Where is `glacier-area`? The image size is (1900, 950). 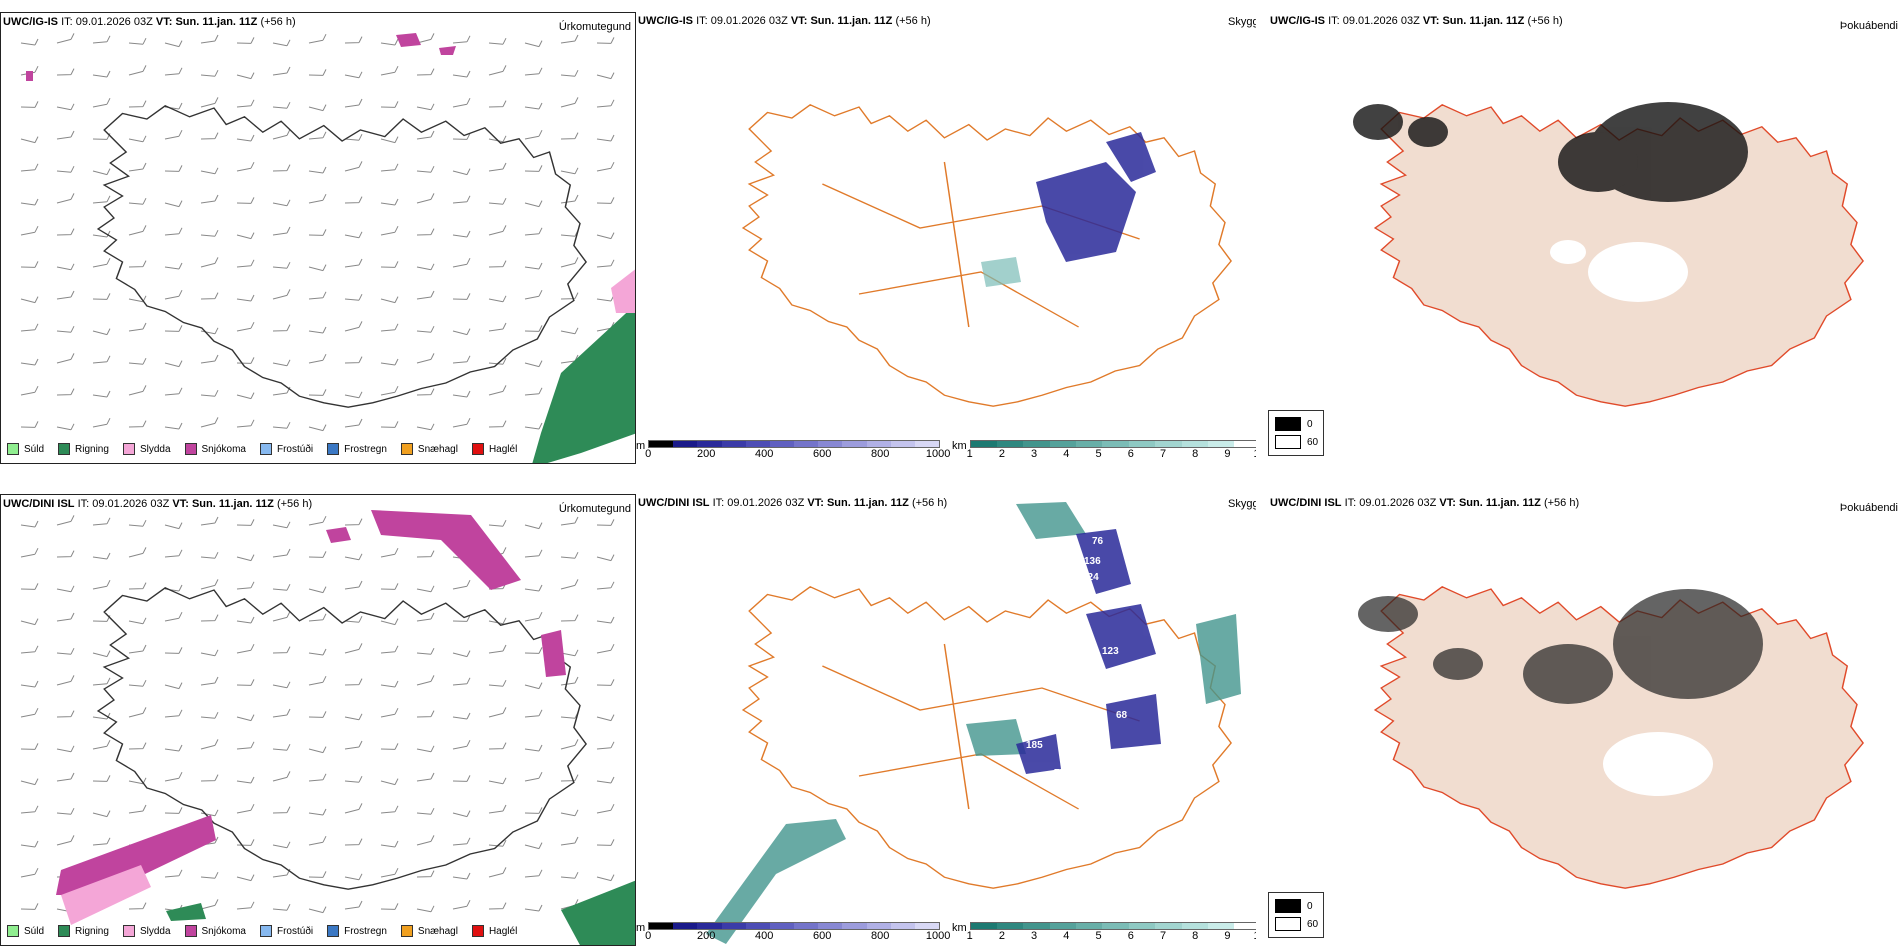 glacier-area is located at coordinates (1658, 764).